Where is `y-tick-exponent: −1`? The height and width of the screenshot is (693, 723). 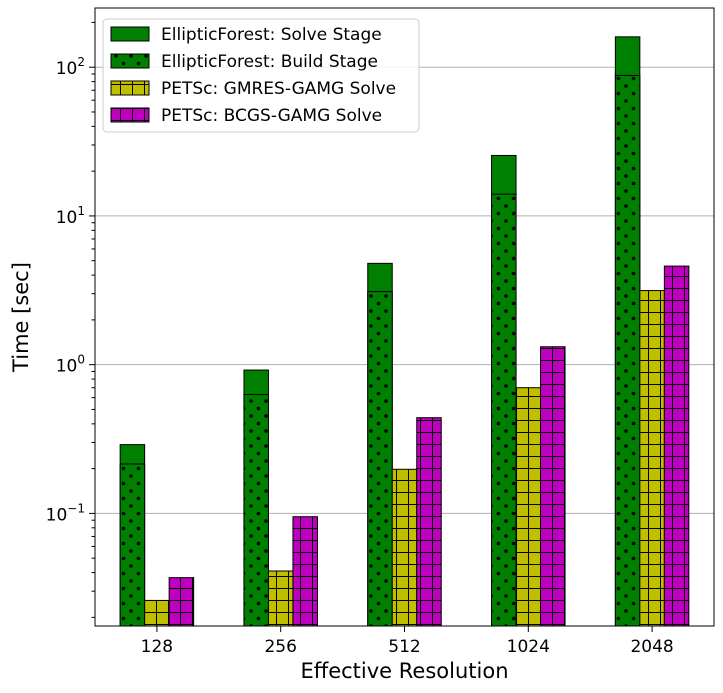 y-tick-exponent: −1 is located at coordinates (76, 508).